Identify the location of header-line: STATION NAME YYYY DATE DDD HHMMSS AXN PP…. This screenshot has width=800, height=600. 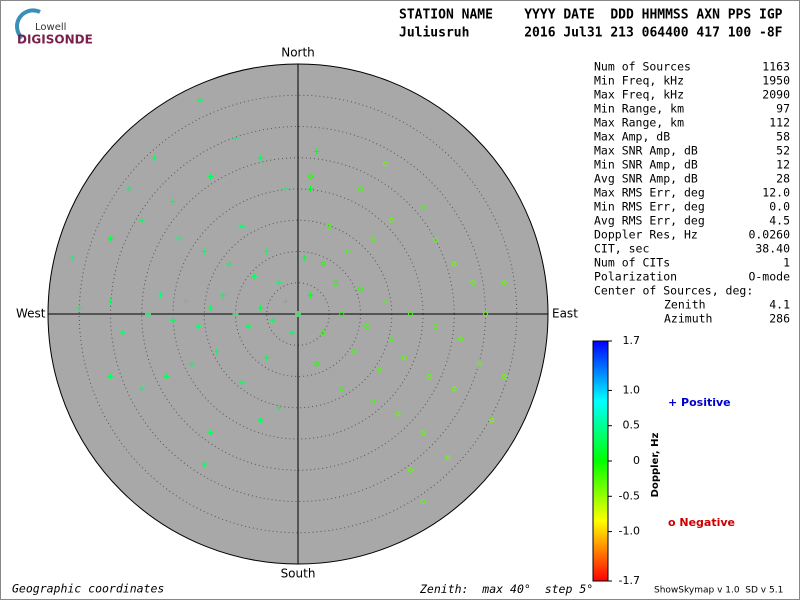
(591, 15).